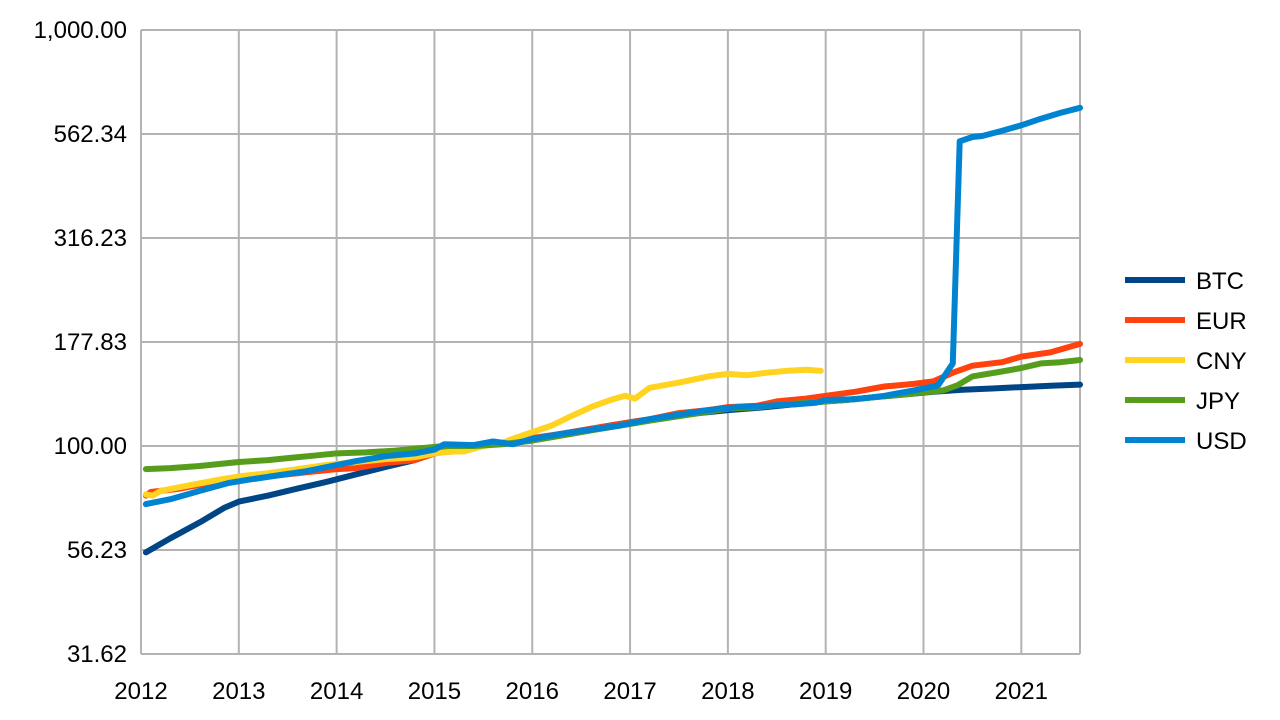 This screenshot has height=720, width=1280. Describe the element at coordinates (1221, 361) in the screenshot. I see `legend-label-cny: CNY` at that location.